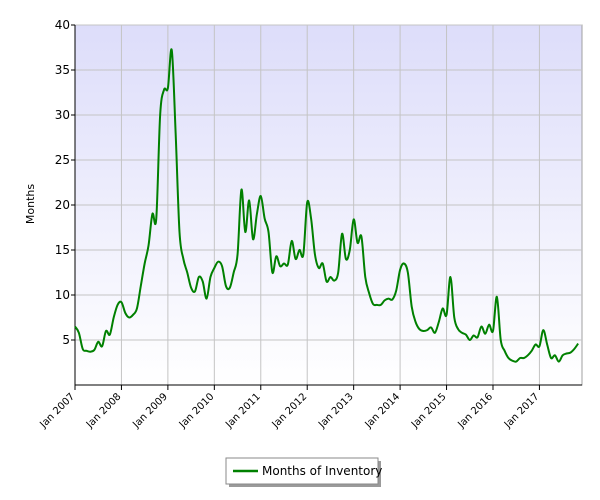  I want to click on y-tick-label: 5, so click(66, 340).